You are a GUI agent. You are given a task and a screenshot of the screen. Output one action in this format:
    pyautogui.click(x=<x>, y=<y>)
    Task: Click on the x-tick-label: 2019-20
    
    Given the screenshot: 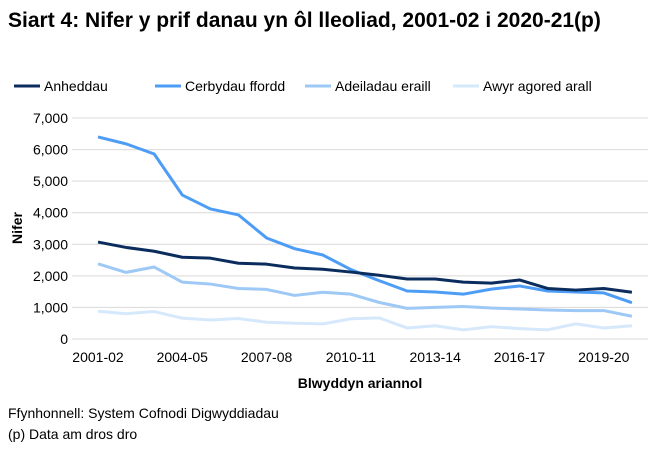 What is the action you would take?
    pyautogui.click(x=604, y=357)
    